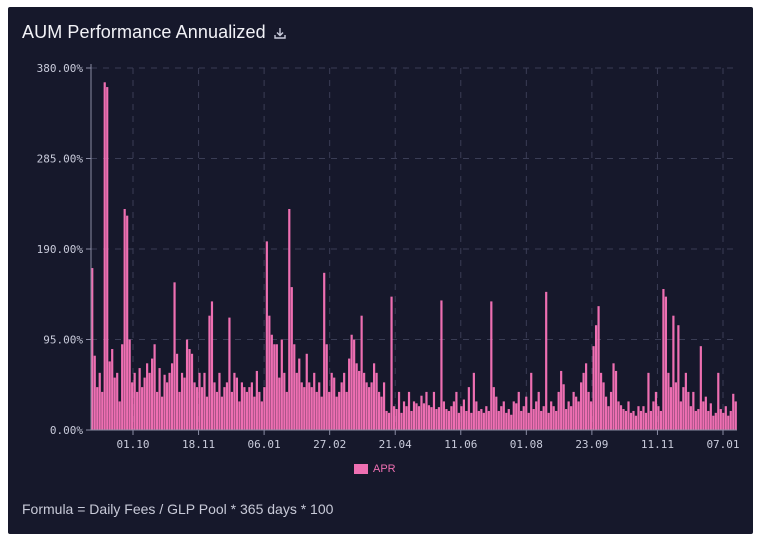 This screenshot has height=541, width=762. Describe the element at coordinates (132, 444) in the screenshot. I see `x-tick-label: 01.10` at that location.